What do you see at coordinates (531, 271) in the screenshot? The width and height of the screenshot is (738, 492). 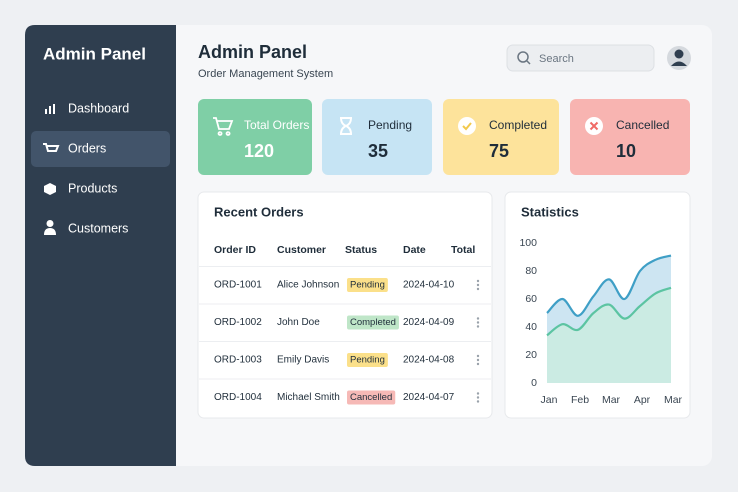 I see `y-tick-label: 80` at bounding box center [531, 271].